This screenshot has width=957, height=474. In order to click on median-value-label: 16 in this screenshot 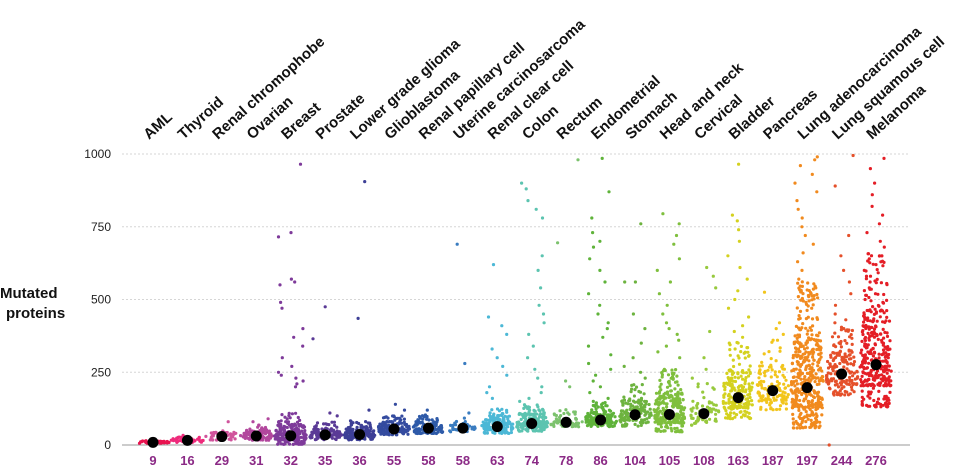, I will do `click(187, 460)`.